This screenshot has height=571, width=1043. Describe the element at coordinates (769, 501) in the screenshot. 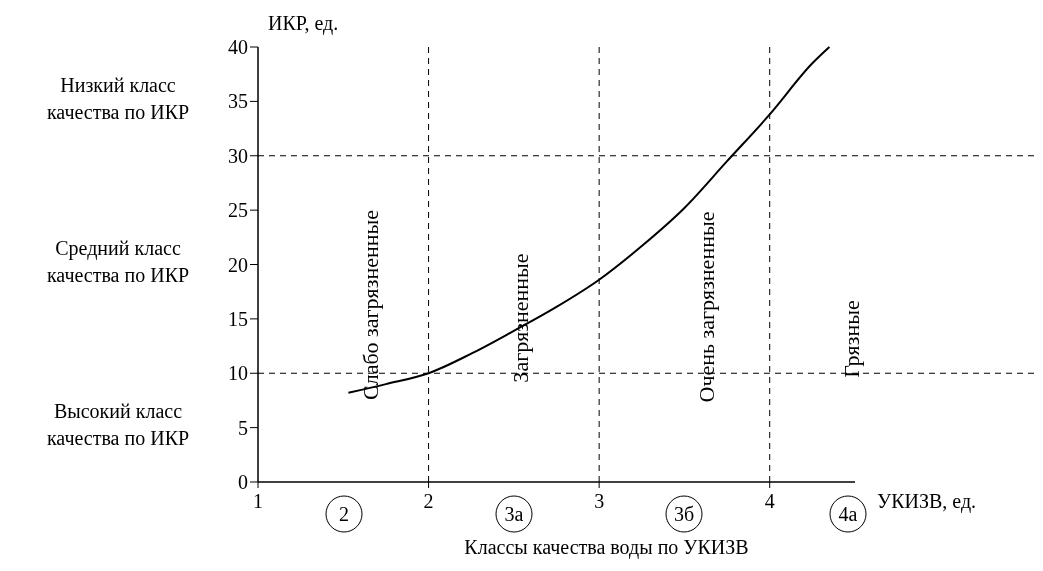

I see `x-tick-label: 4` at that location.